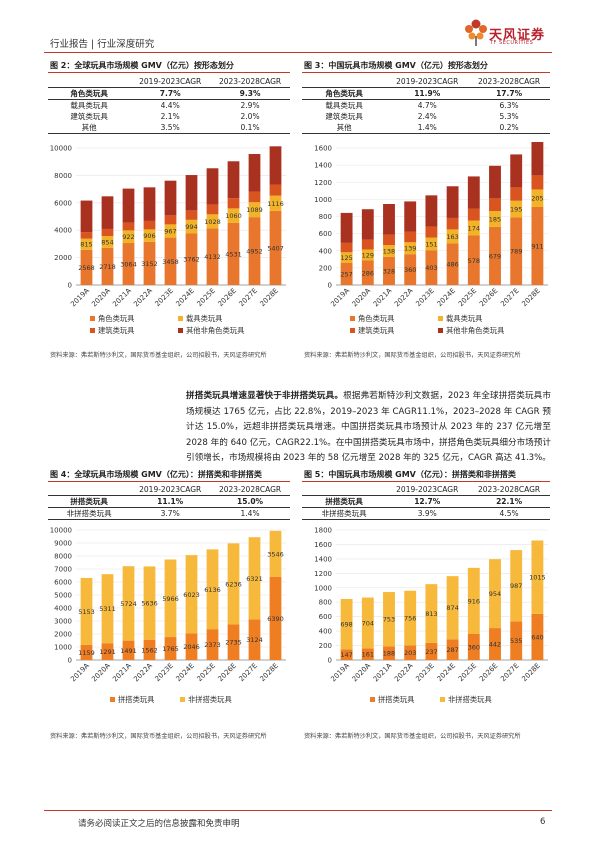  What do you see at coordinates (427, 93) in the screenshot?
I see `table-row-cell: 11.9%` at bounding box center [427, 93].